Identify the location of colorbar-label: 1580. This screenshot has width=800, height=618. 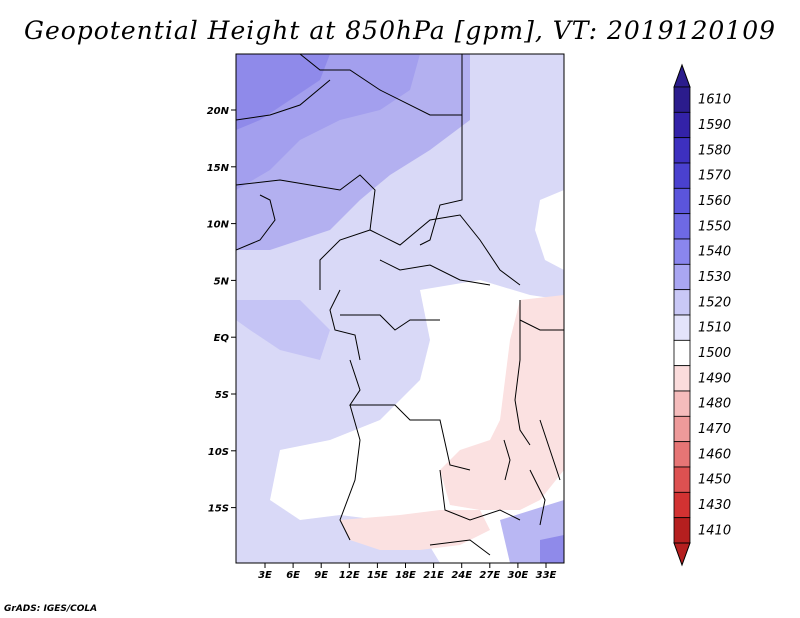
(714, 150).